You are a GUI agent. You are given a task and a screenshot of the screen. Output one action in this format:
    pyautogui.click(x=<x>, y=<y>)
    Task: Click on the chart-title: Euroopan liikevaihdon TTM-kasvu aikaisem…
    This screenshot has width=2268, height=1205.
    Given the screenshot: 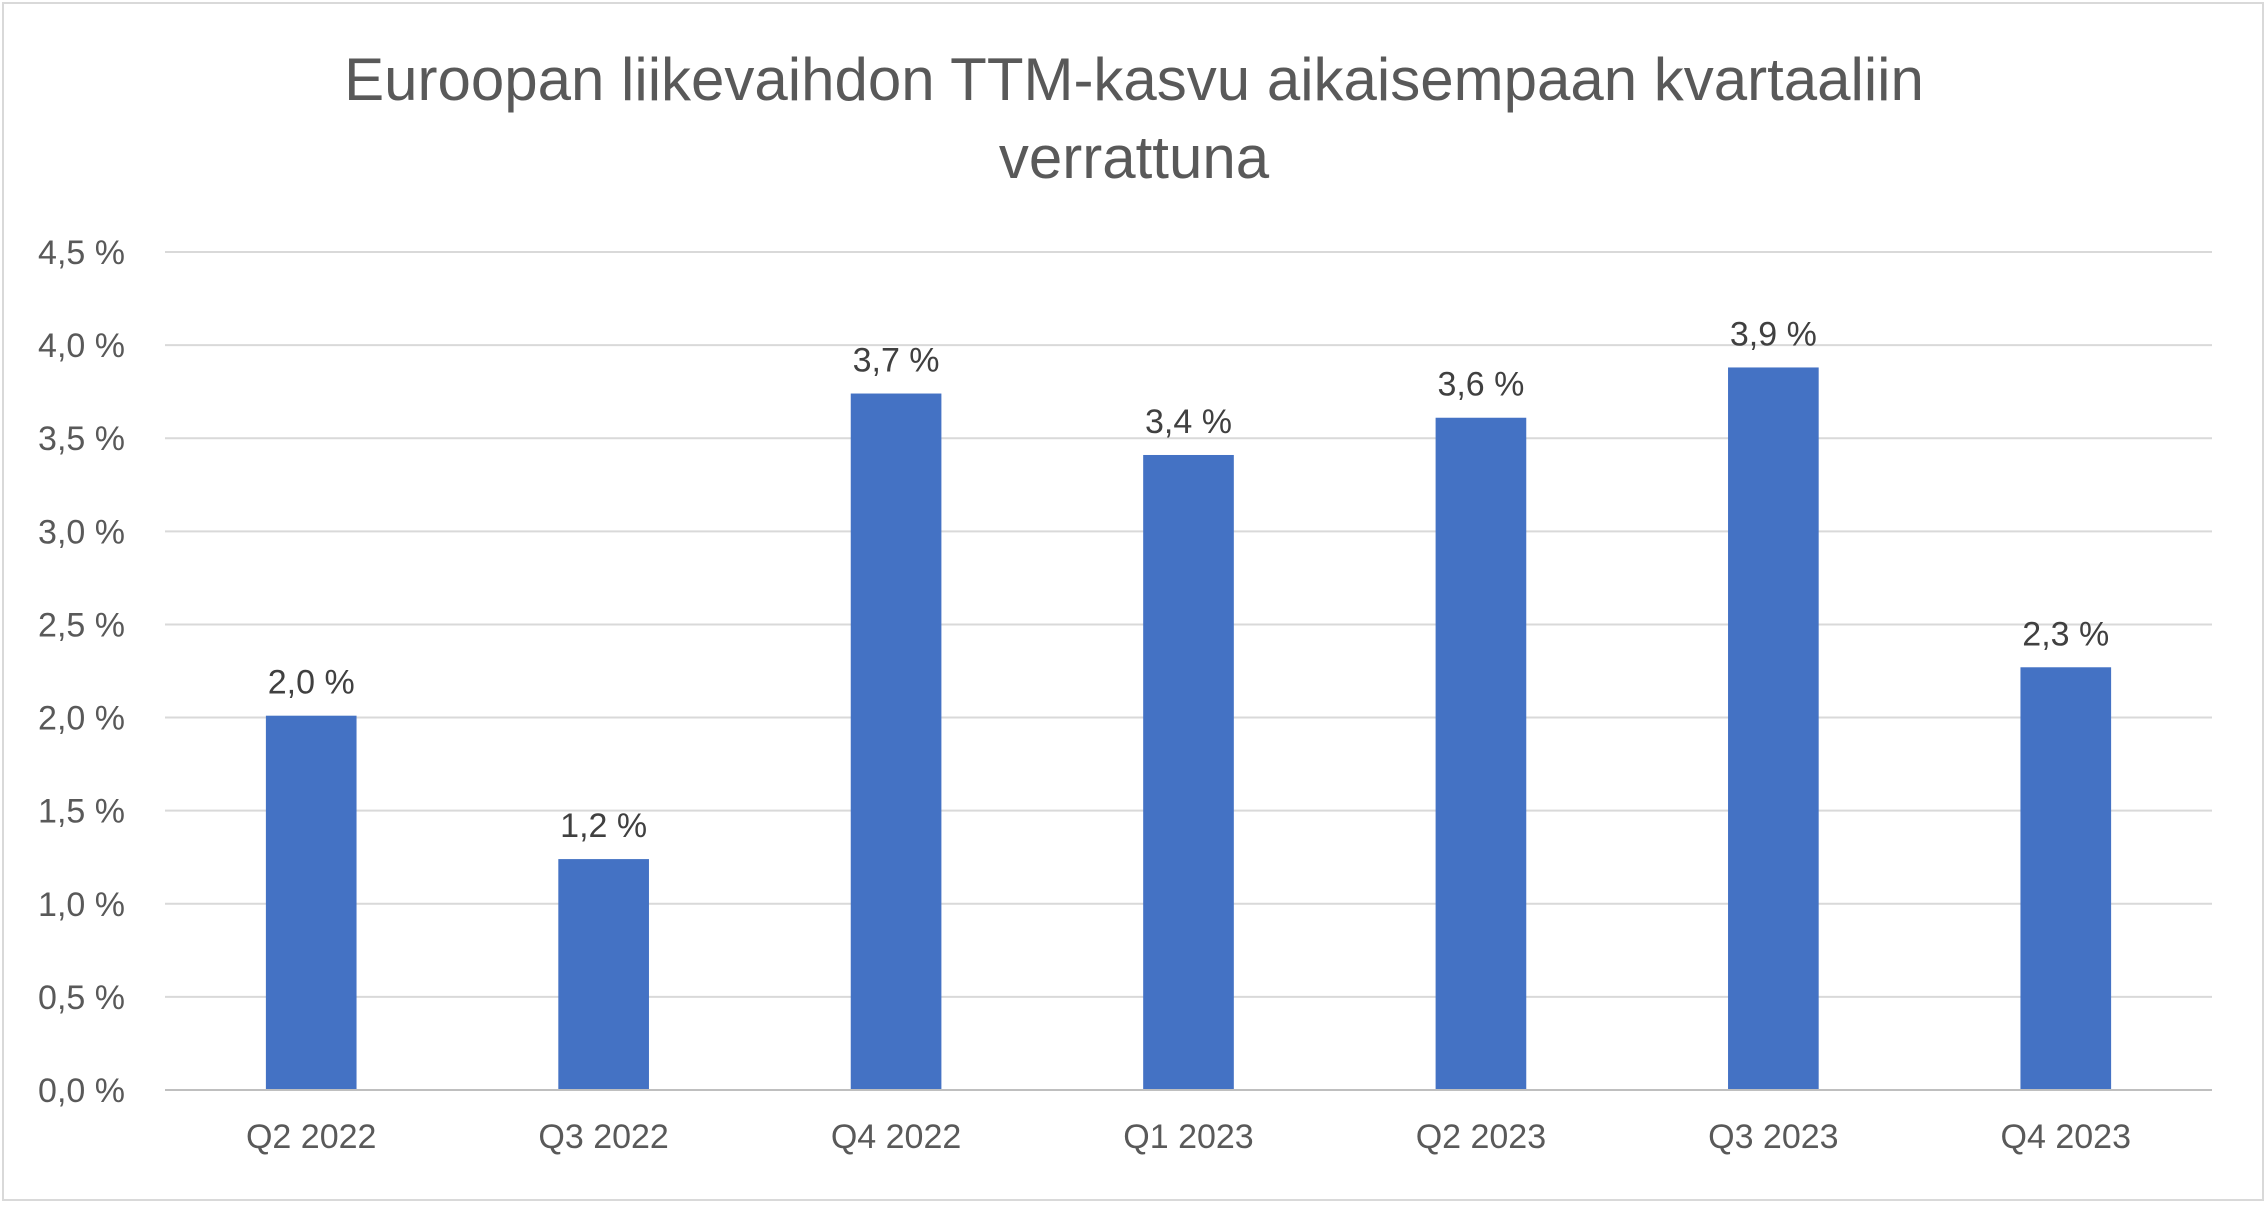 What is the action you would take?
    pyautogui.click(x=1134, y=118)
    